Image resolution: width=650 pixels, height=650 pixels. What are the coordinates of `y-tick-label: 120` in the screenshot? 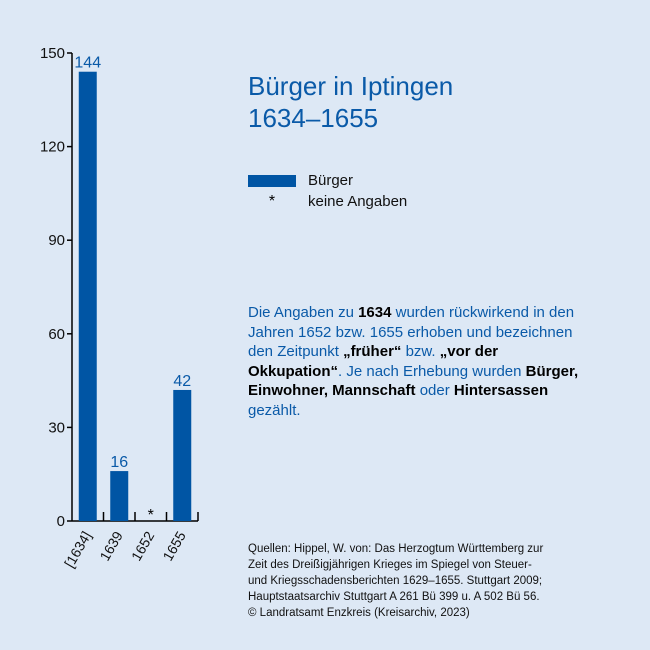 It's located at (52, 147).